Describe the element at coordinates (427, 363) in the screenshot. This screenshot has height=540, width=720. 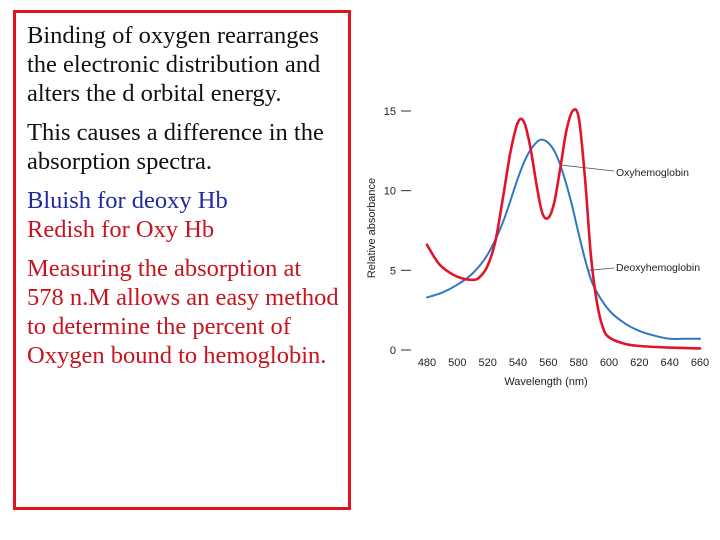
I see `x-tick-label: 480` at that location.